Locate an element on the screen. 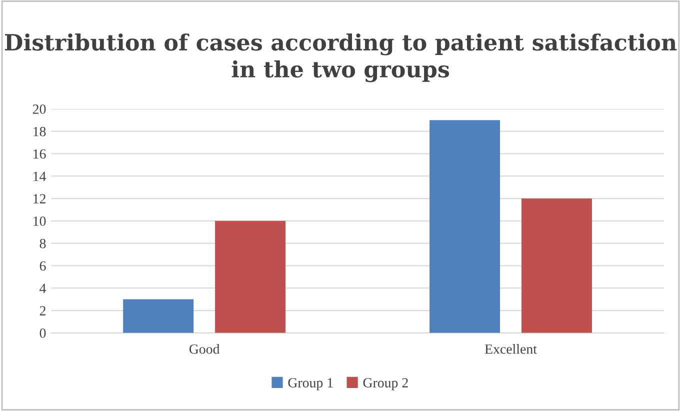  y-tick-label: 6 is located at coordinates (43, 266).